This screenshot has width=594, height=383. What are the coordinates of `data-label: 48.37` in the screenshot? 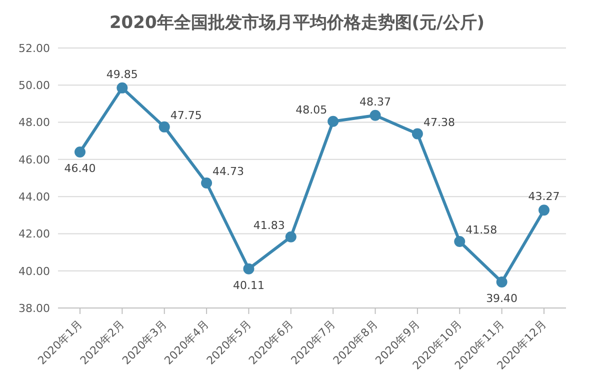 It's located at (376, 101).